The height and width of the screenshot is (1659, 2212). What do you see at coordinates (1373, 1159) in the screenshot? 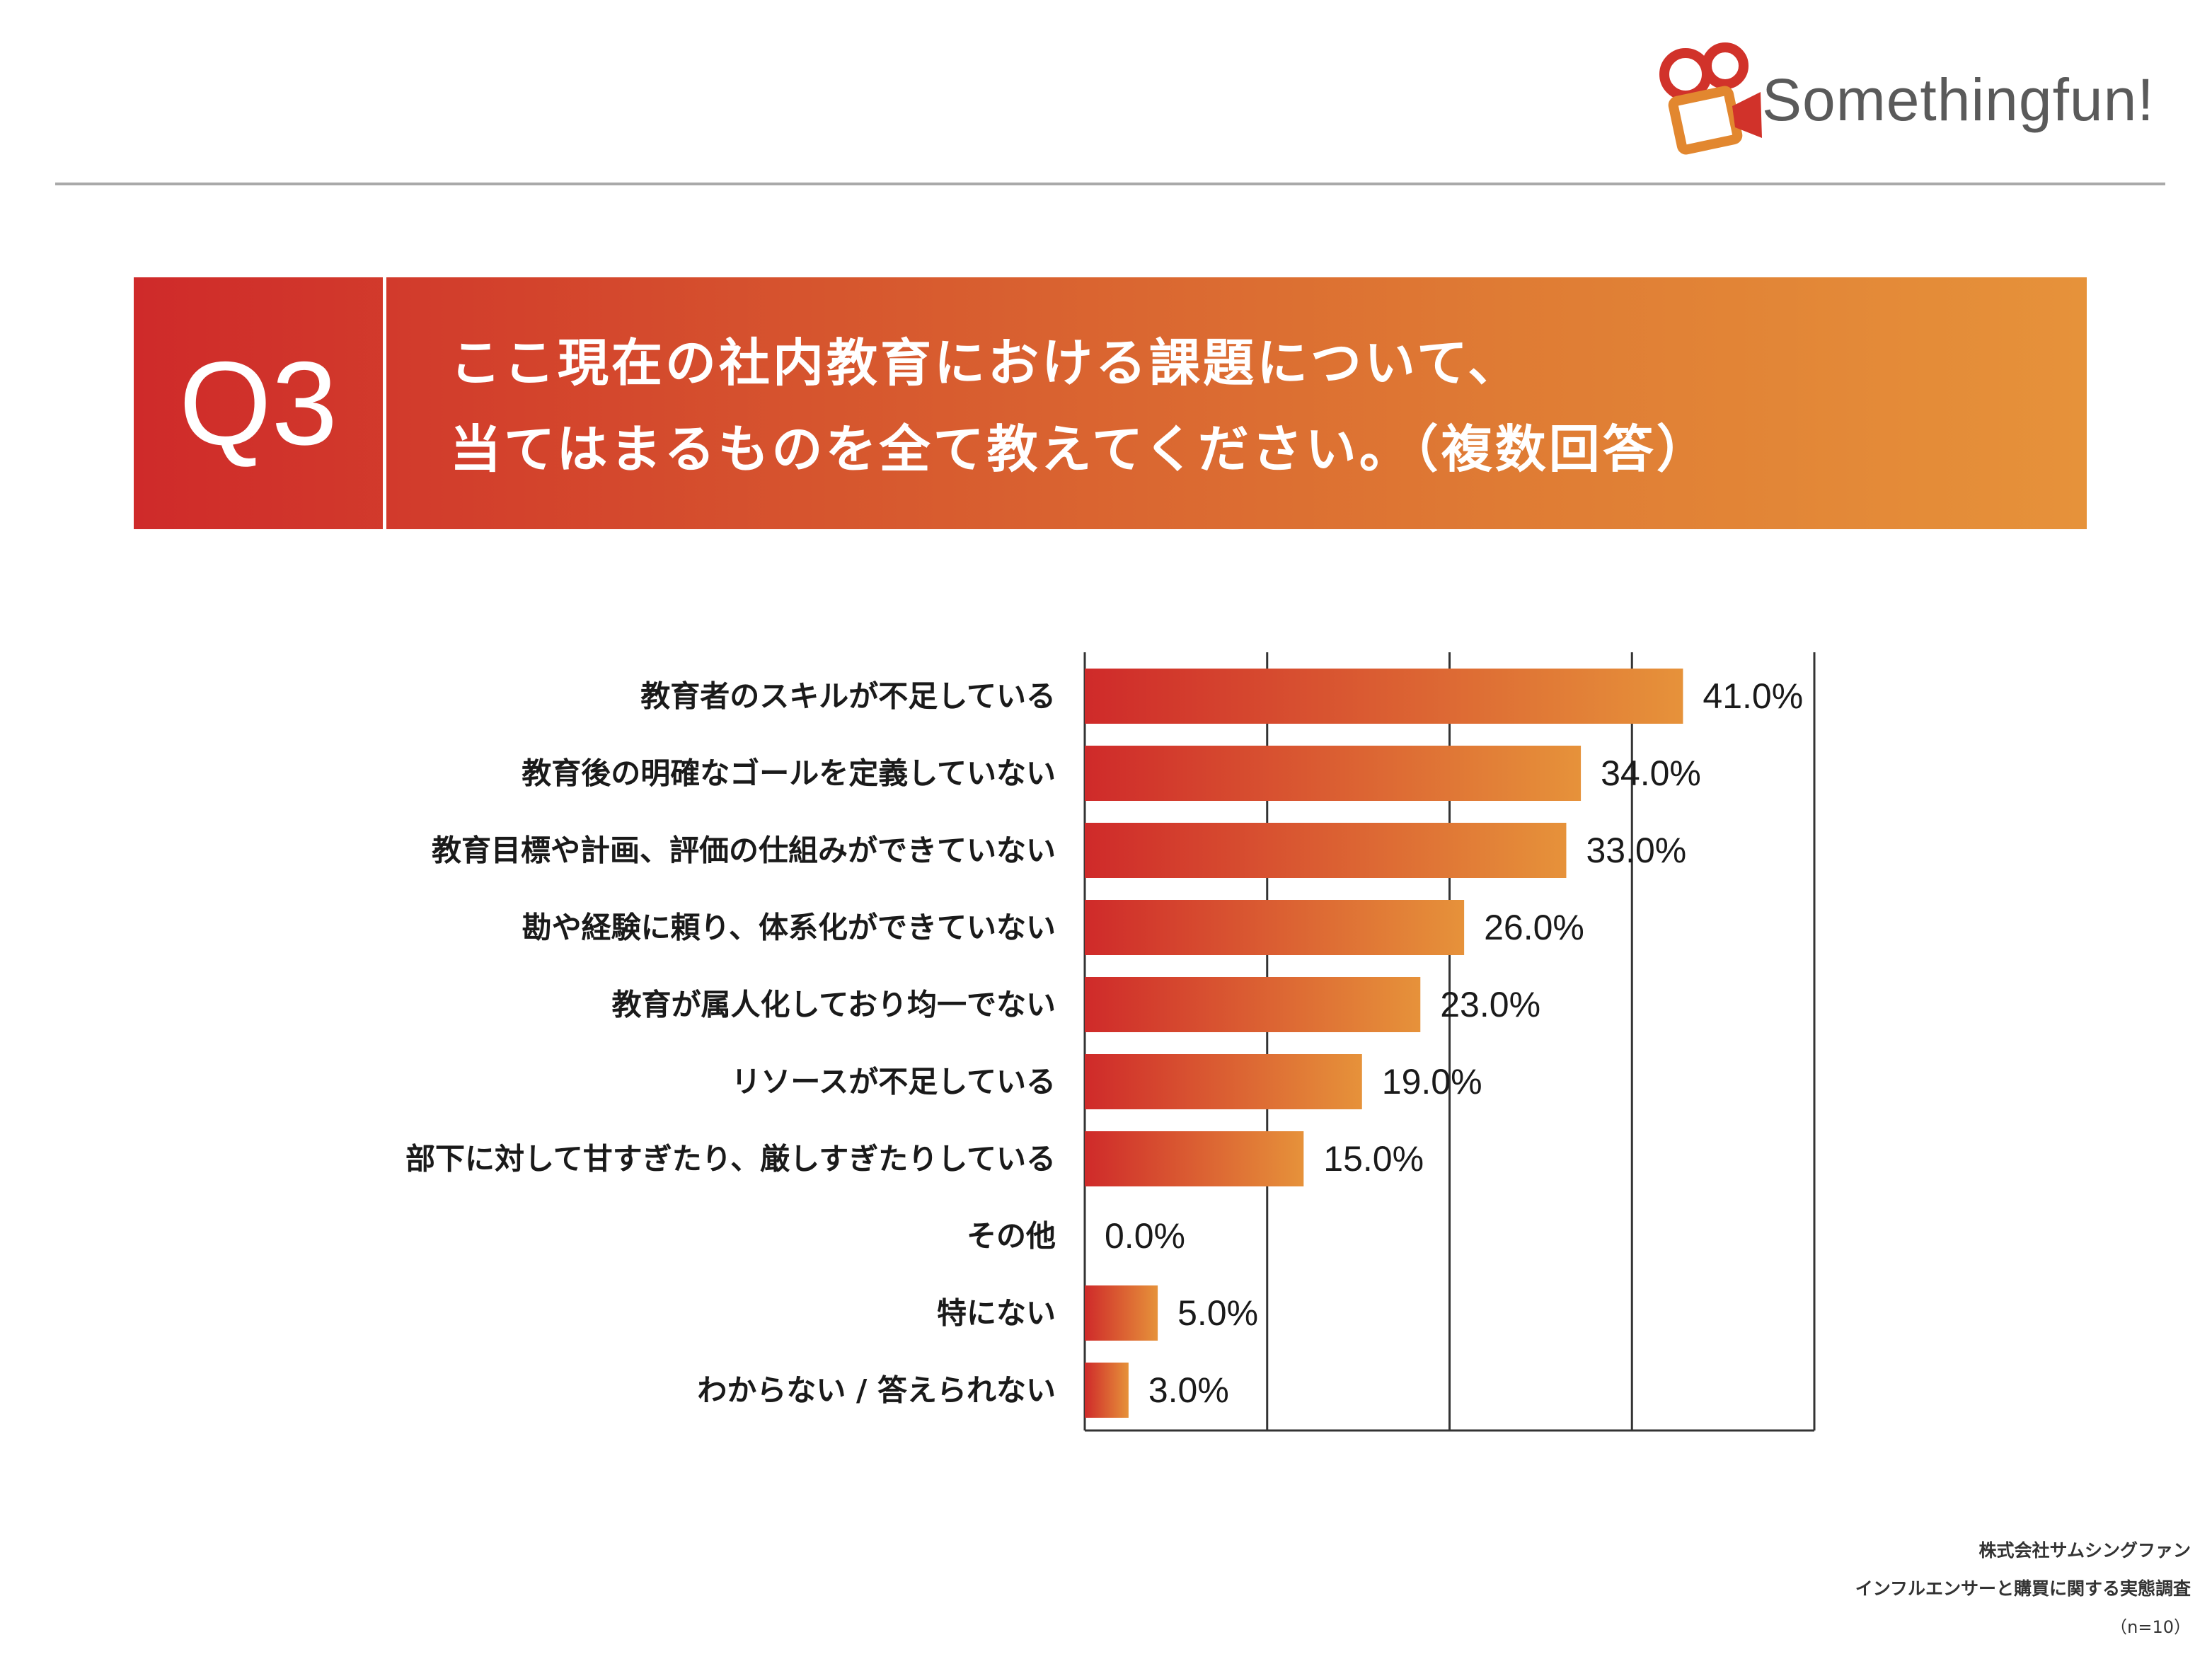
I see `value-label-7: 15.0%` at bounding box center [1373, 1159].